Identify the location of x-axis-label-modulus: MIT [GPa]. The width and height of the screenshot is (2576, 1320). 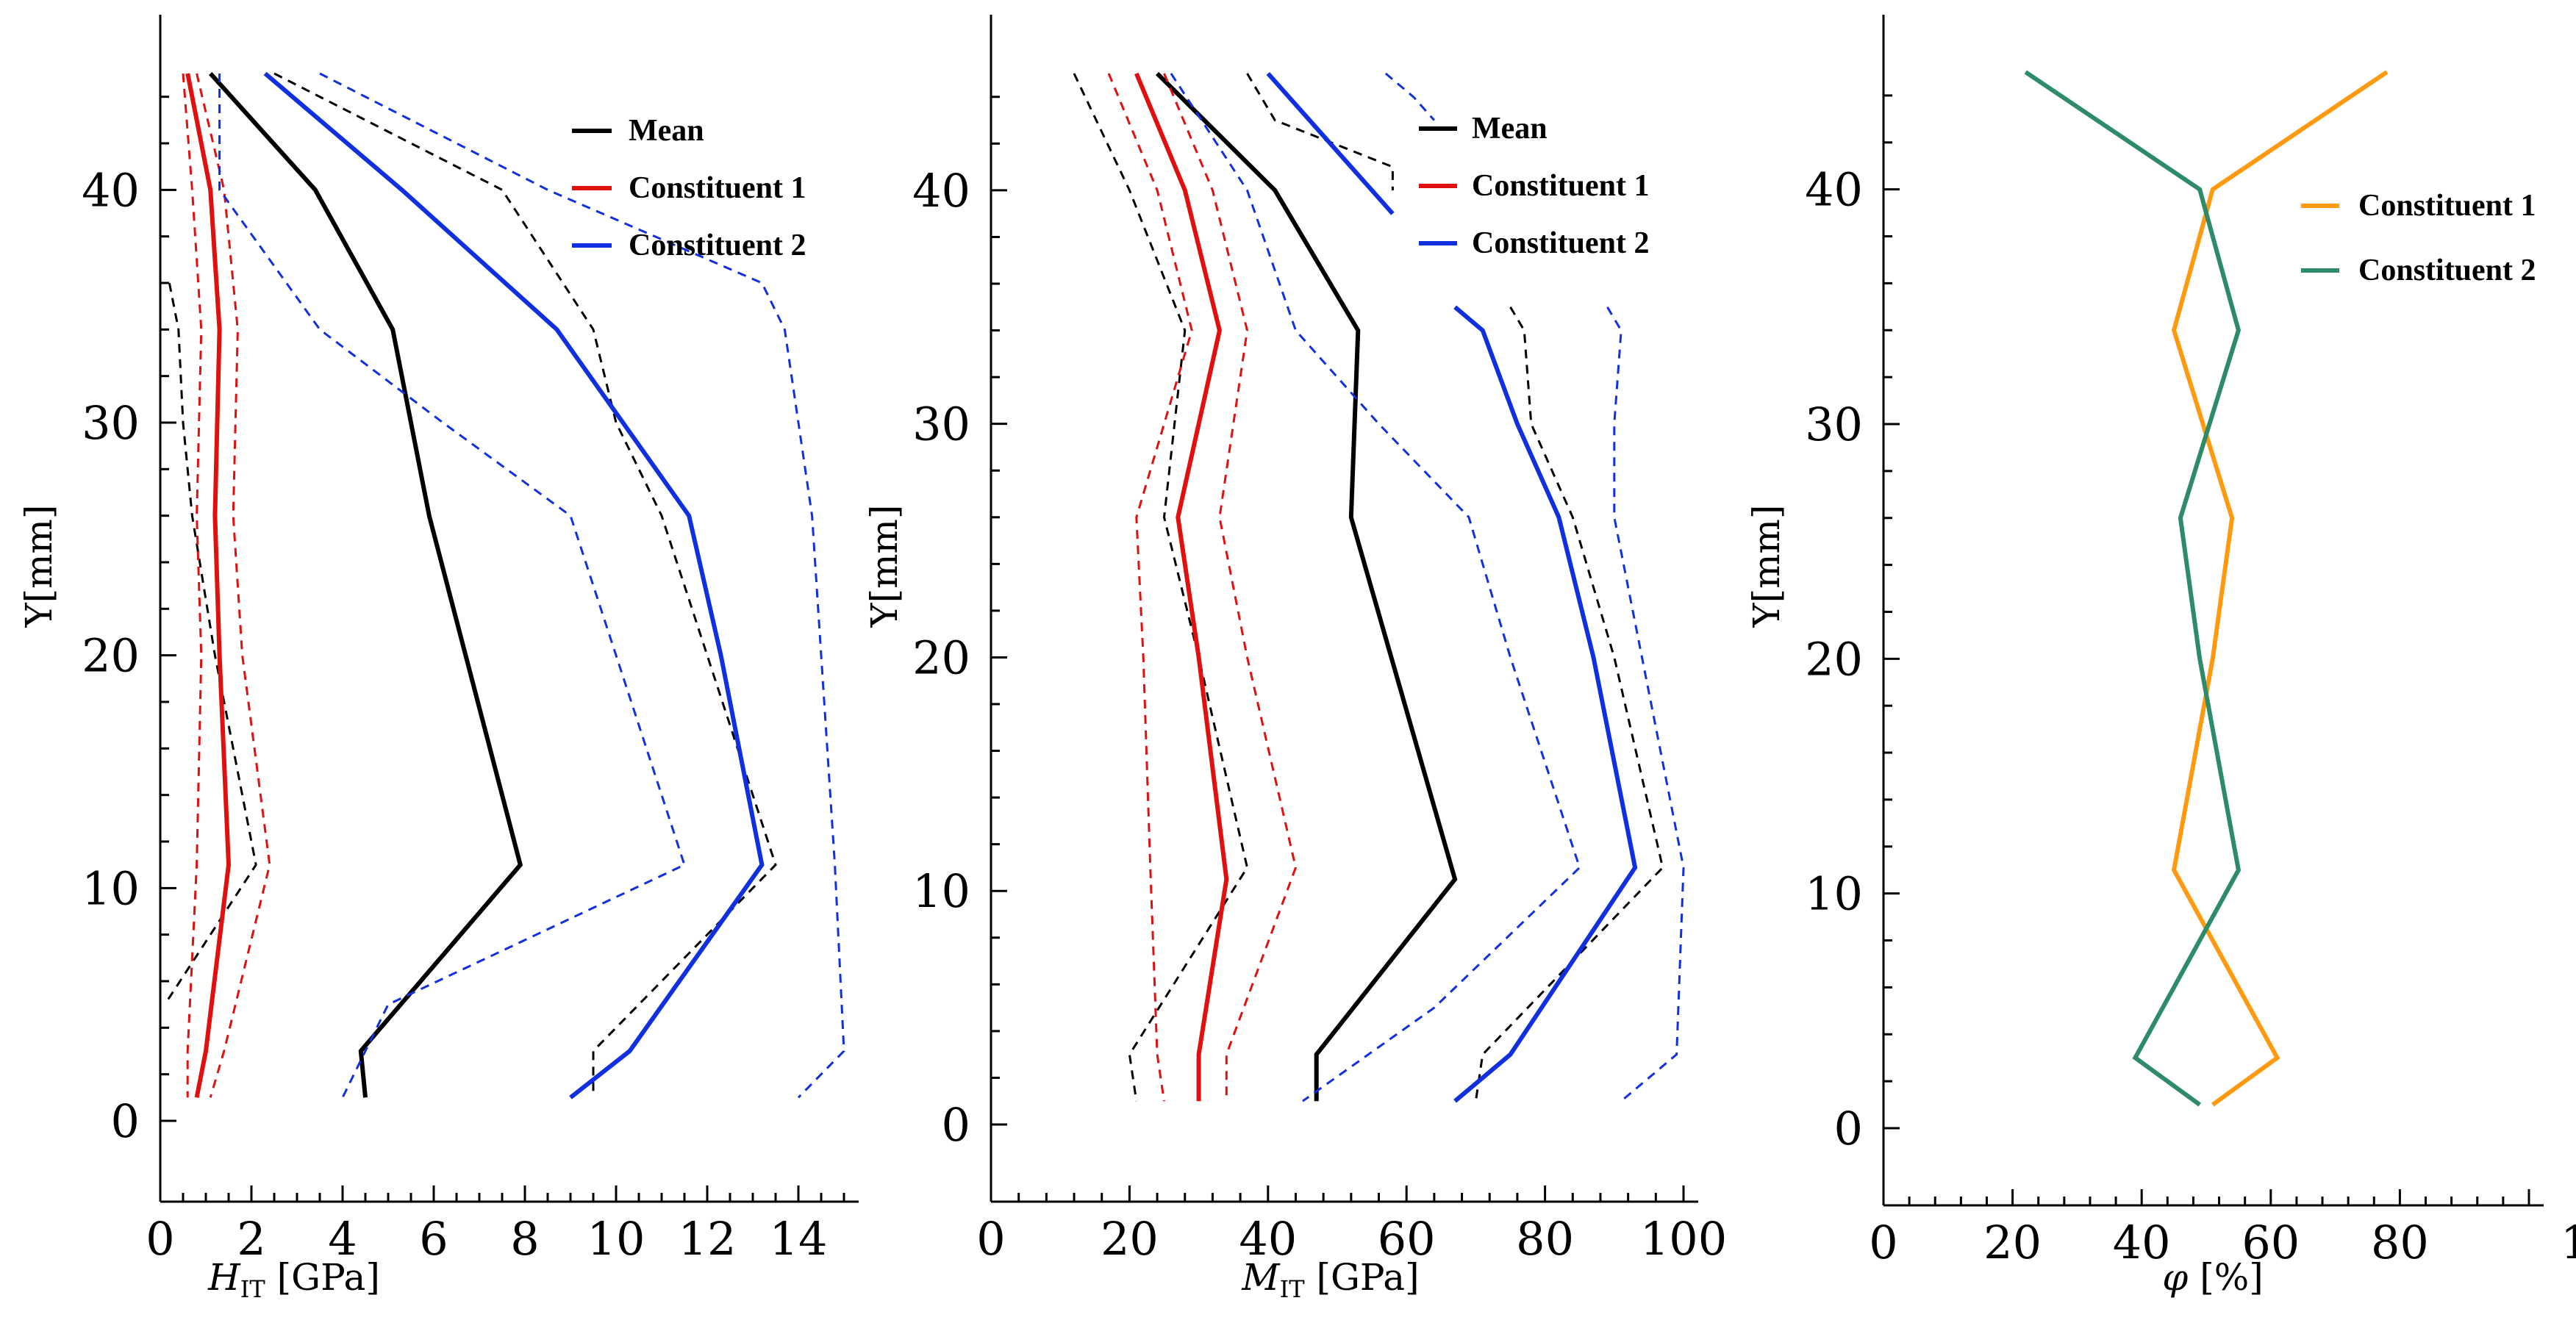
(1330, 1280).